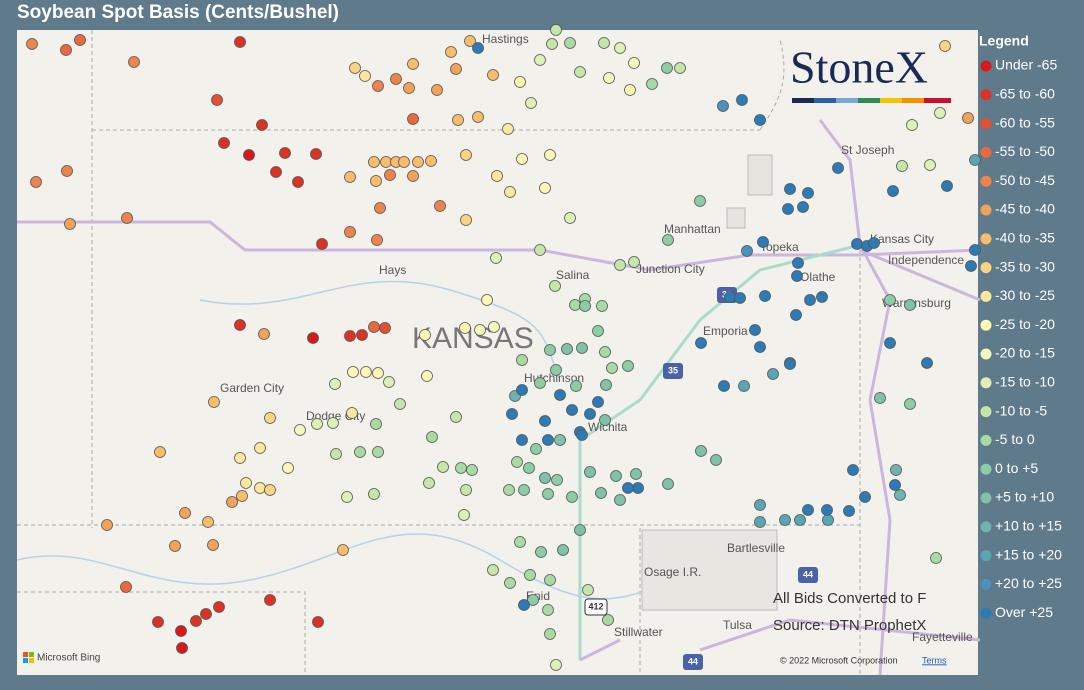  What do you see at coordinates (1028, 583) in the screenshot?
I see `legend-label: +20 to +25` at bounding box center [1028, 583].